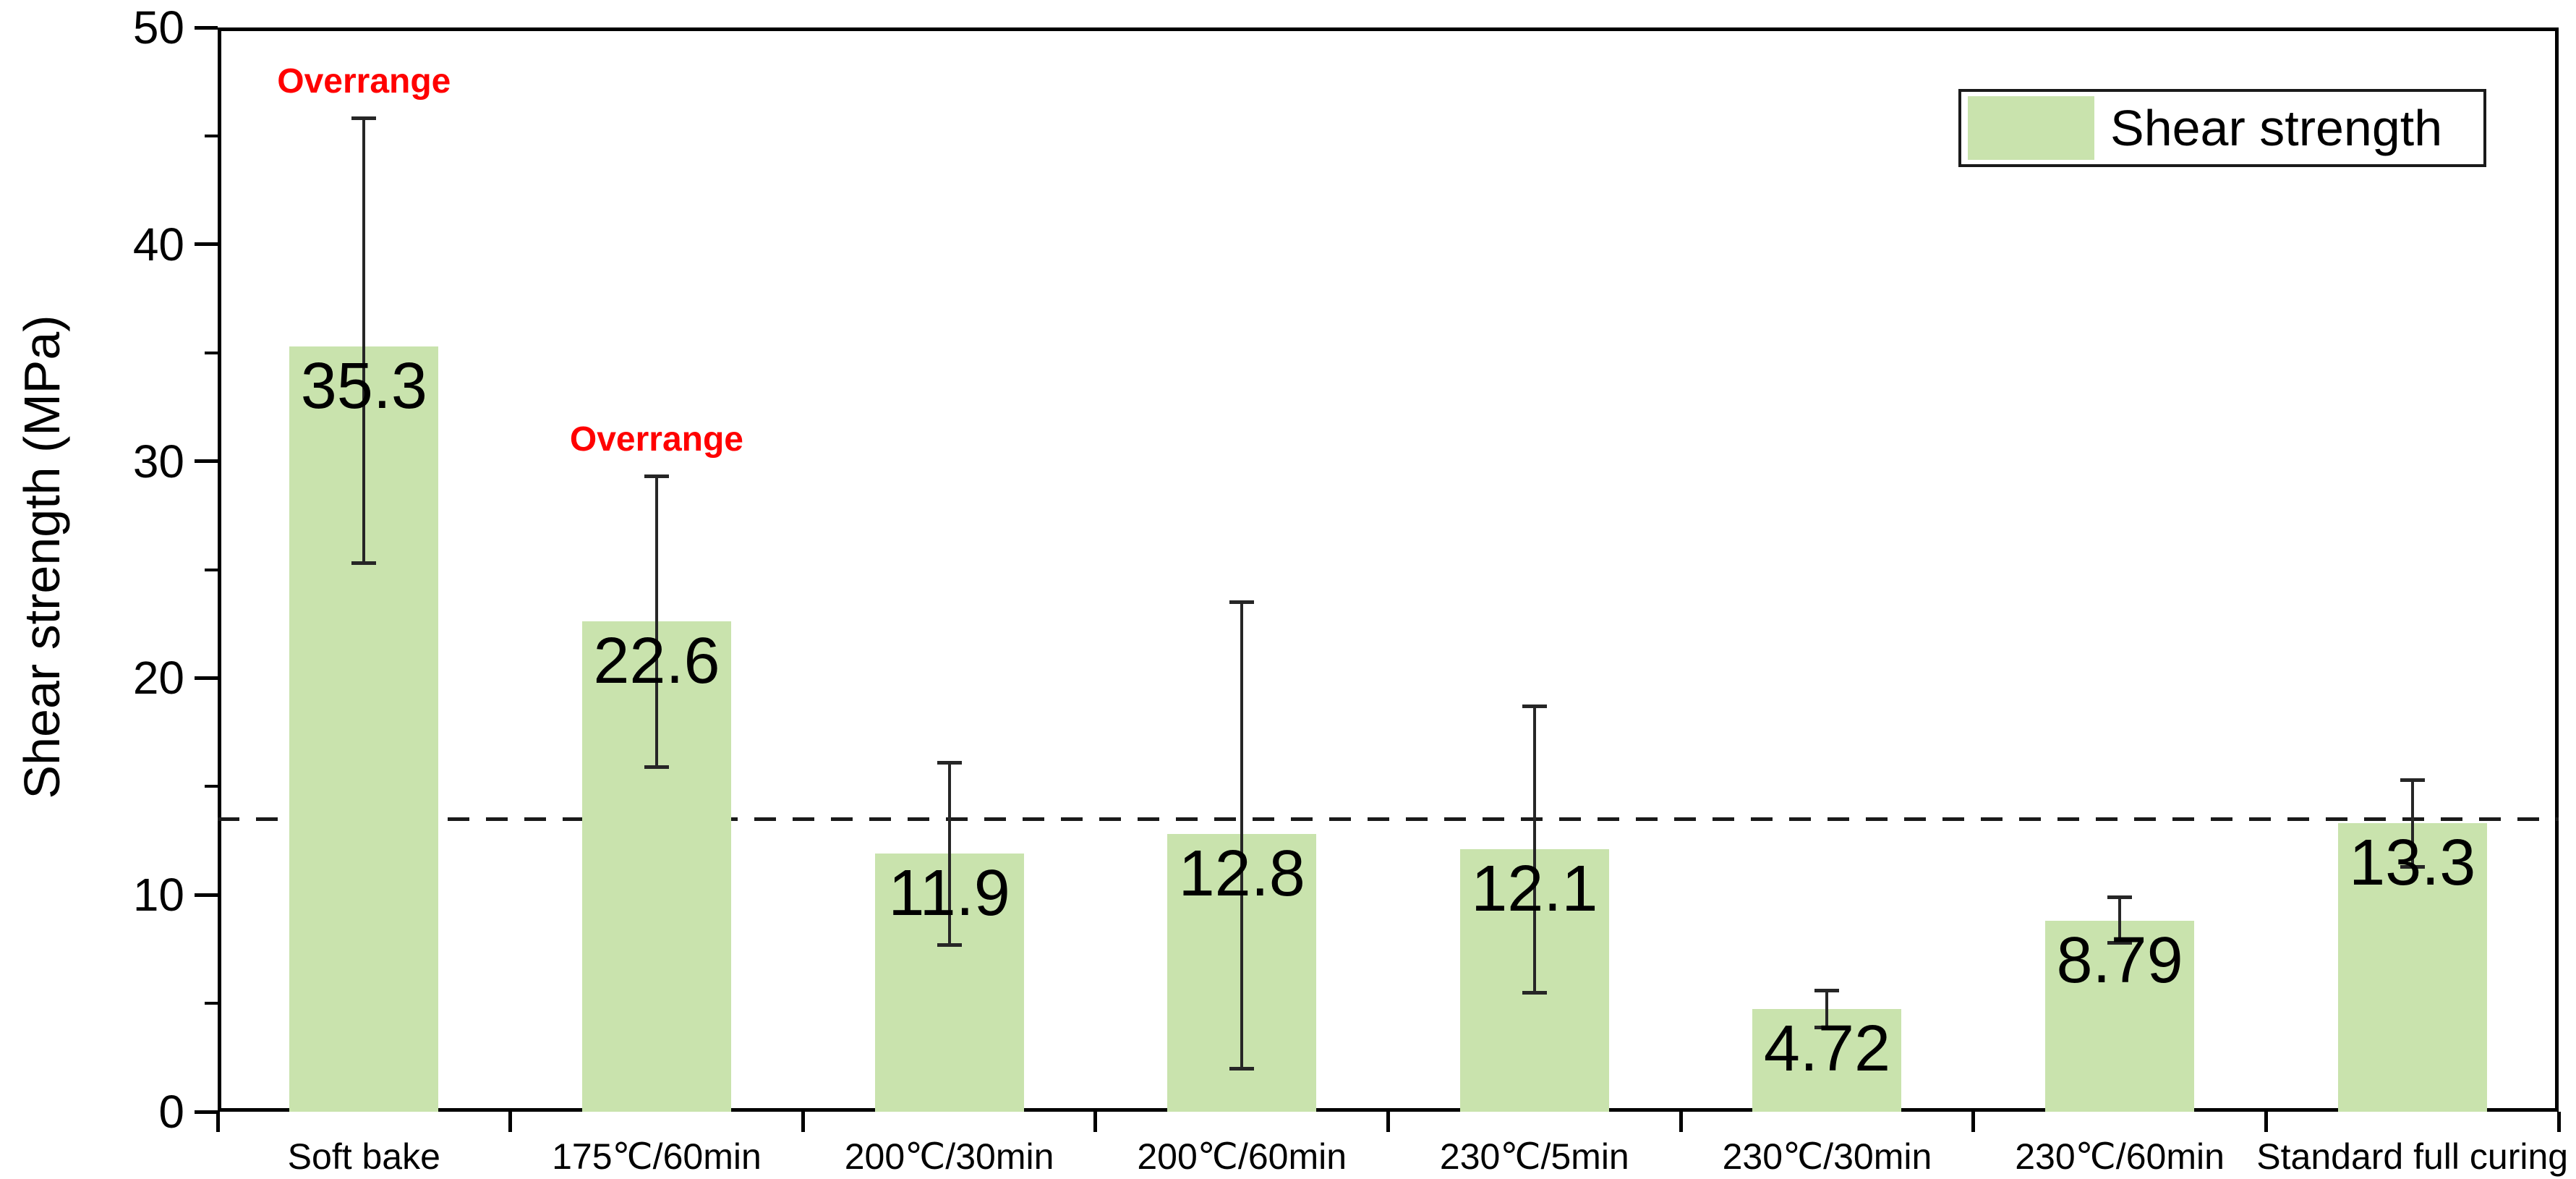 The image size is (2576, 1179). What do you see at coordinates (158, 28) in the screenshot?
I see `y-tick-label: 50` at bounding box center [158, 28].